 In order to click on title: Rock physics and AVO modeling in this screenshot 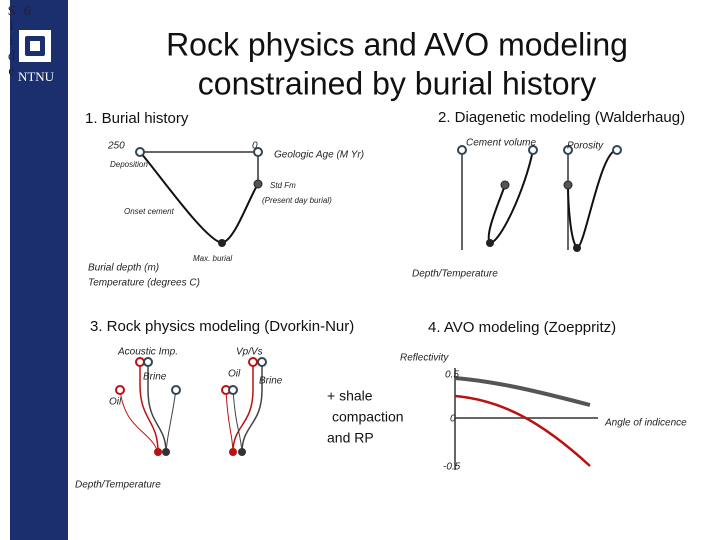, I will do `click(397, 44)`.